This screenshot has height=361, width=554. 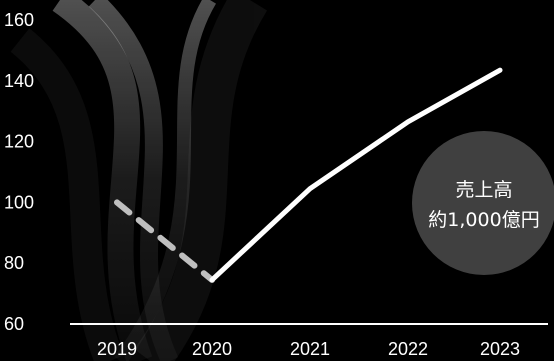 I want to click on x-tick-label: 2023, so click(x=500, y=349).